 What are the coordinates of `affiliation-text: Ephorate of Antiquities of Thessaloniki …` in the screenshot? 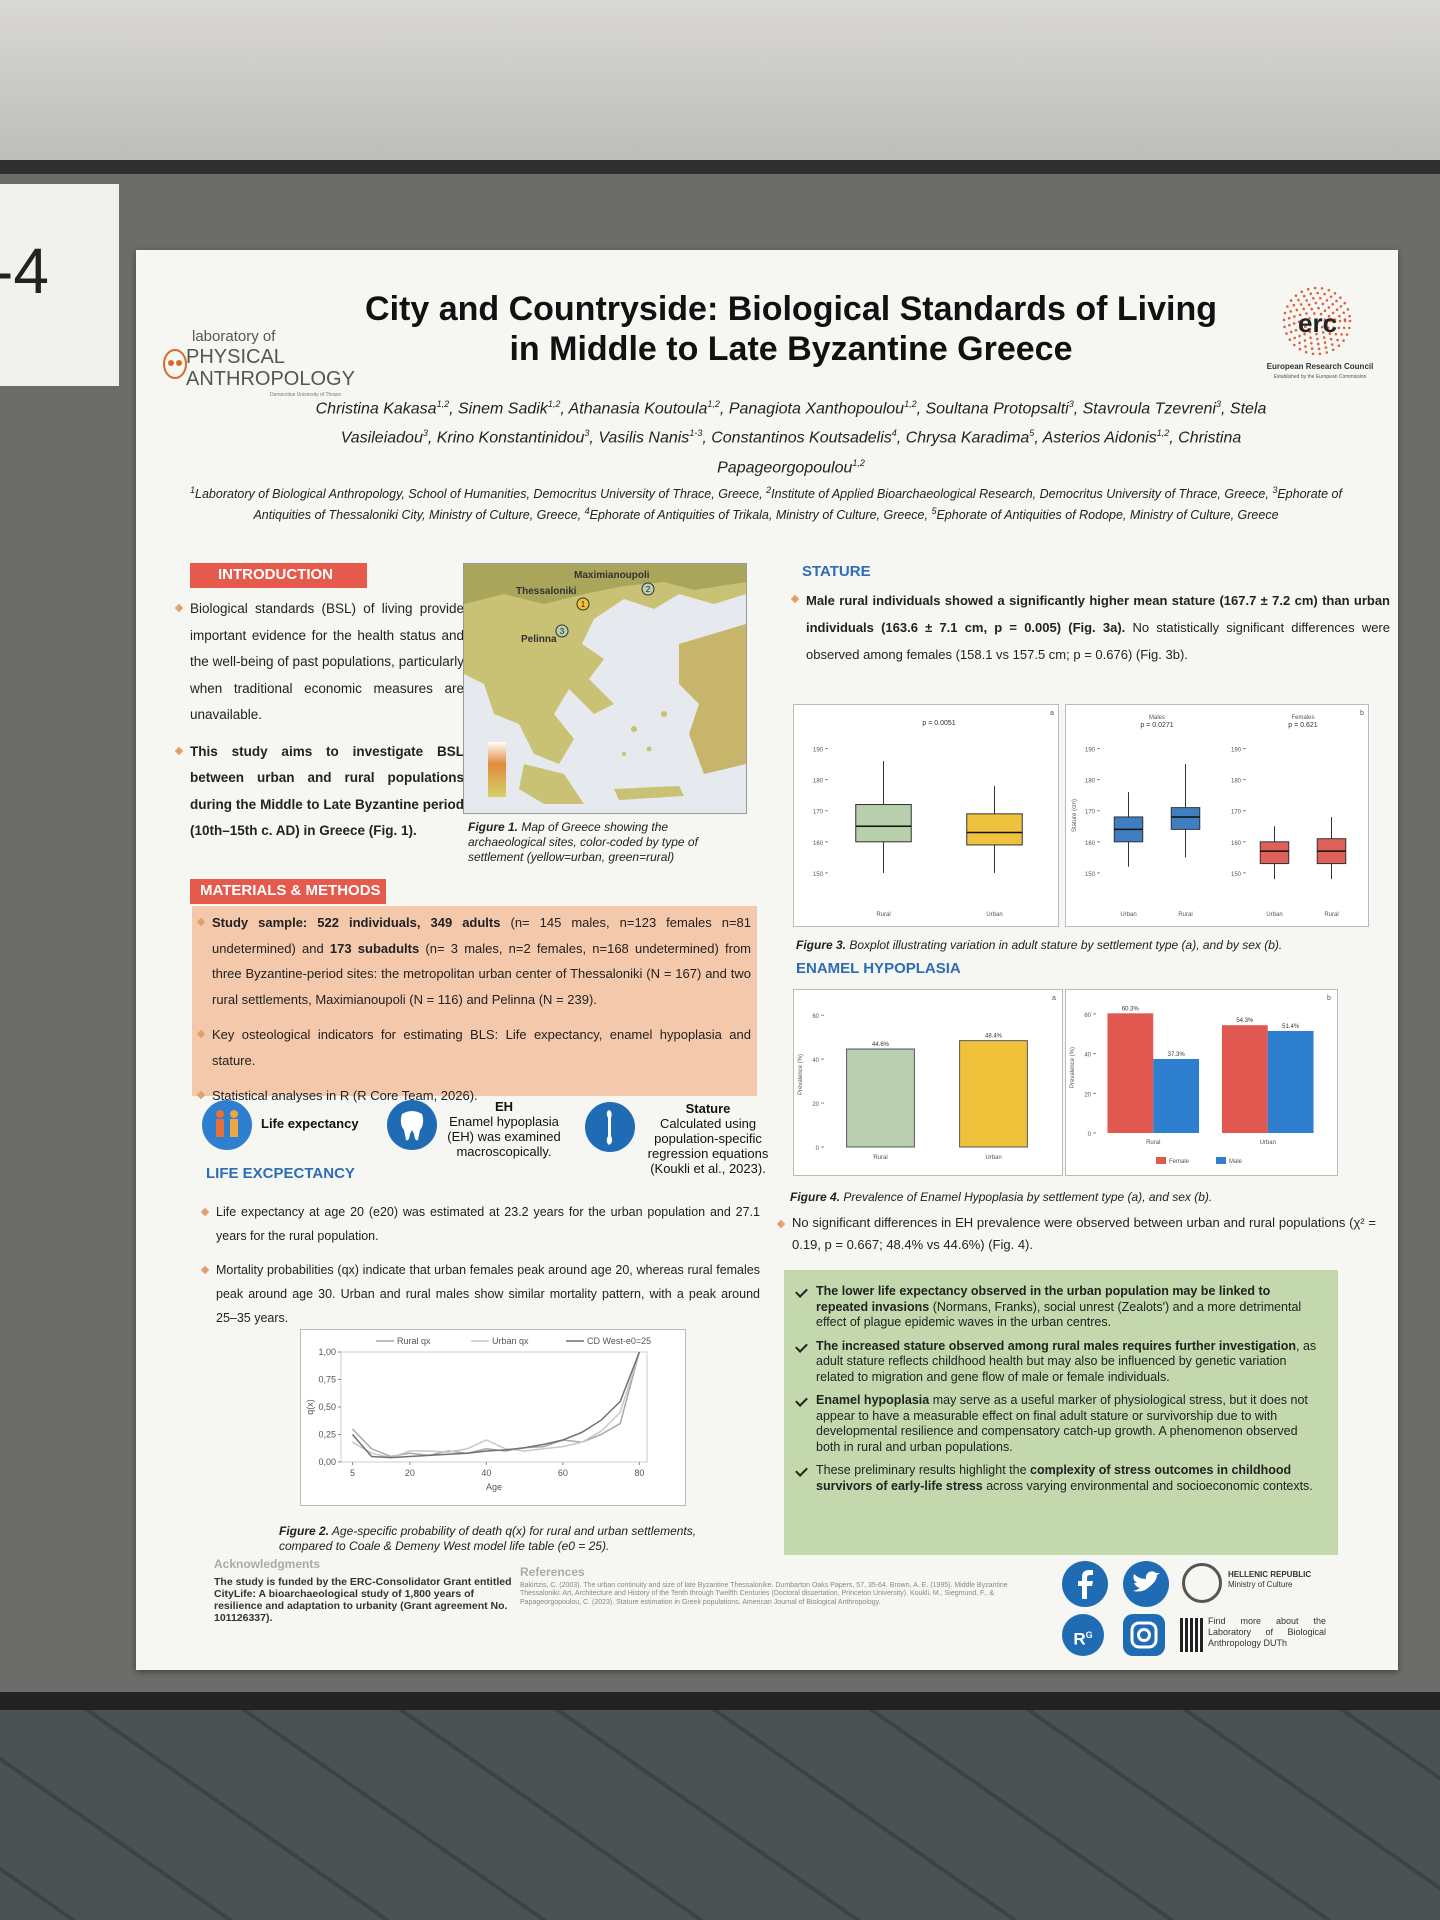 It's located at (797, 505).